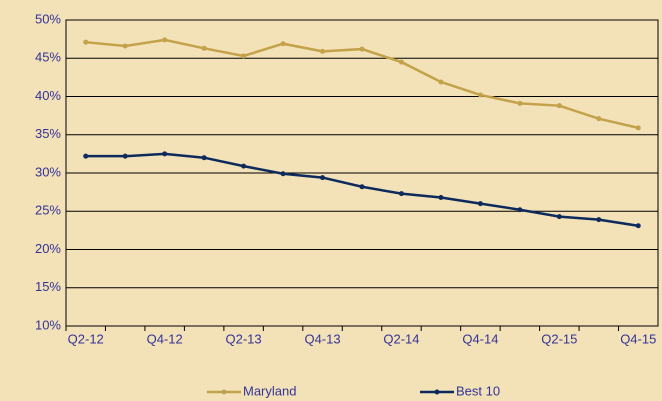 This screenshot has height=401, width=662. Describe the element at coordinates (48, 286) in the screenshot. I see `y-tick-label: 15%` at that location.